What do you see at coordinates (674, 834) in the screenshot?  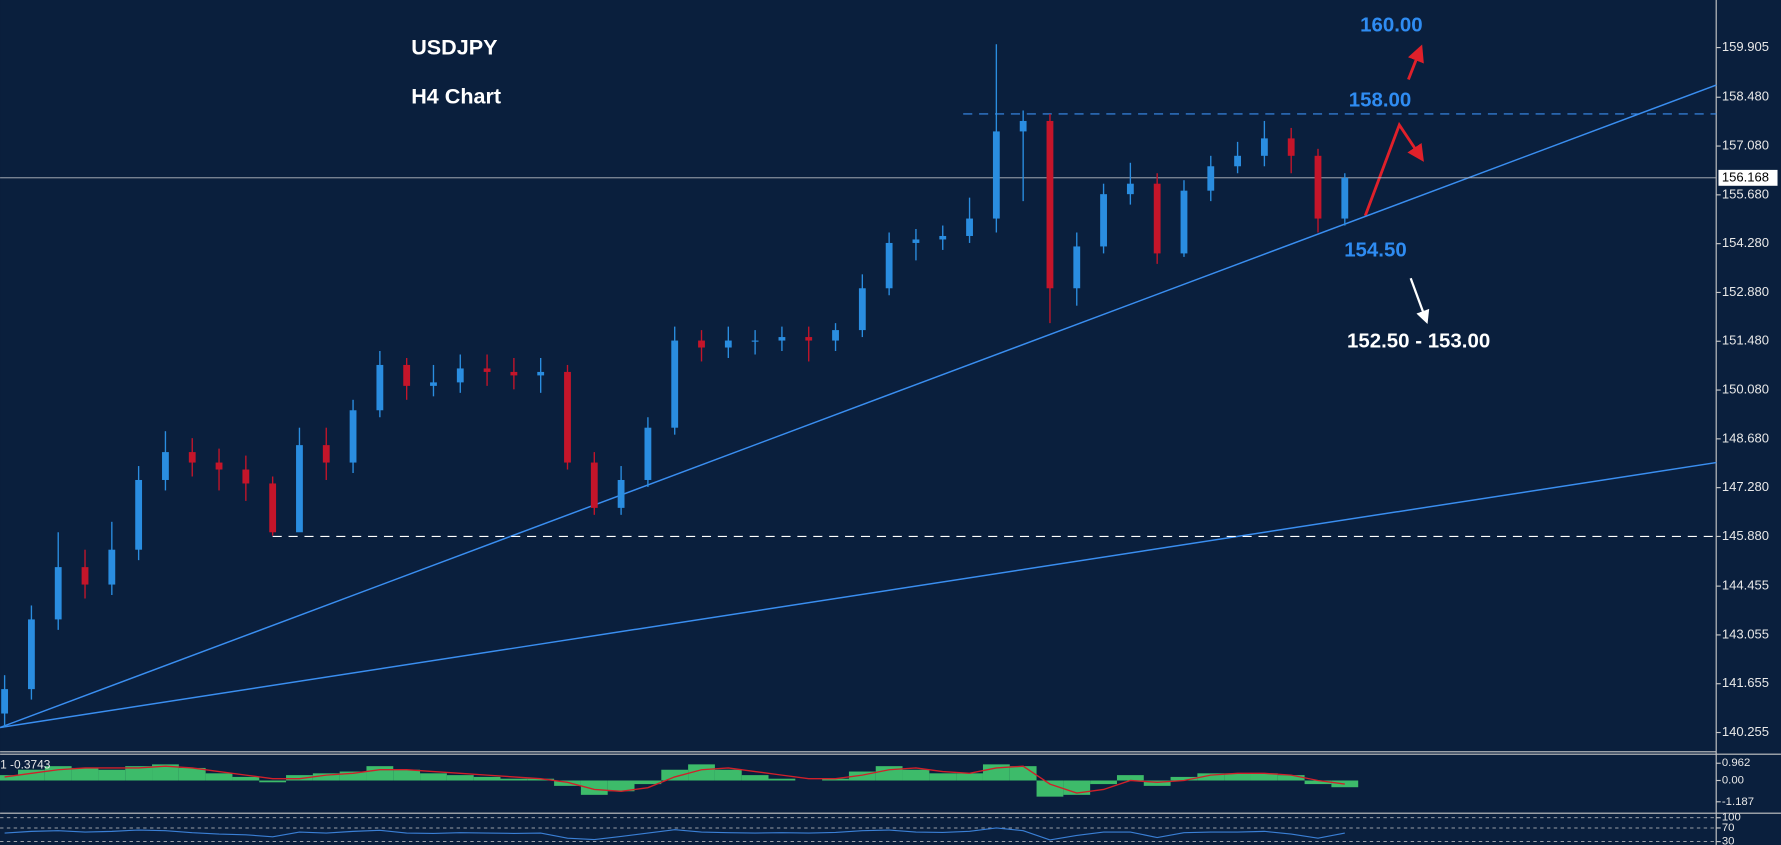 I see `rsi-line` at bounding box center [674, 834].